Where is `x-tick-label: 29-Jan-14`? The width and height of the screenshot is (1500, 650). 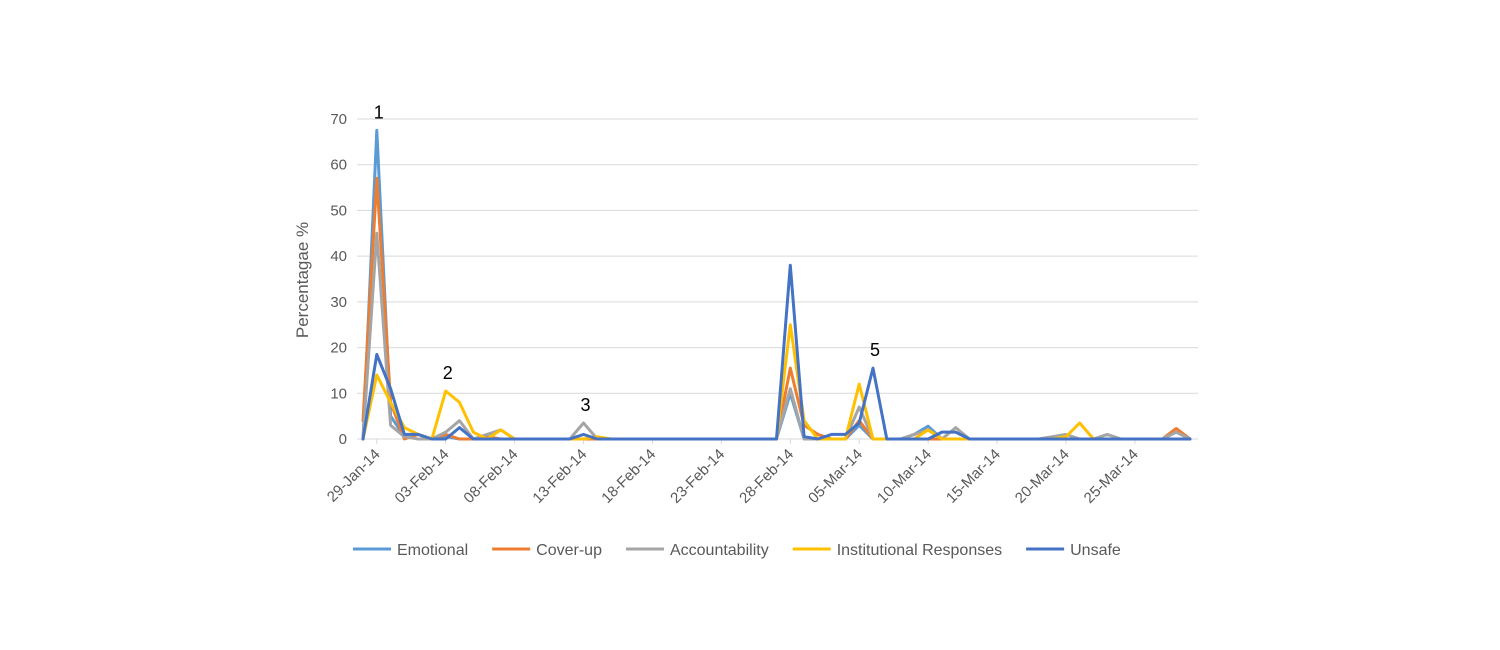 x-tick-label: 29-Jan-14 is located at coordinates (354, 476).